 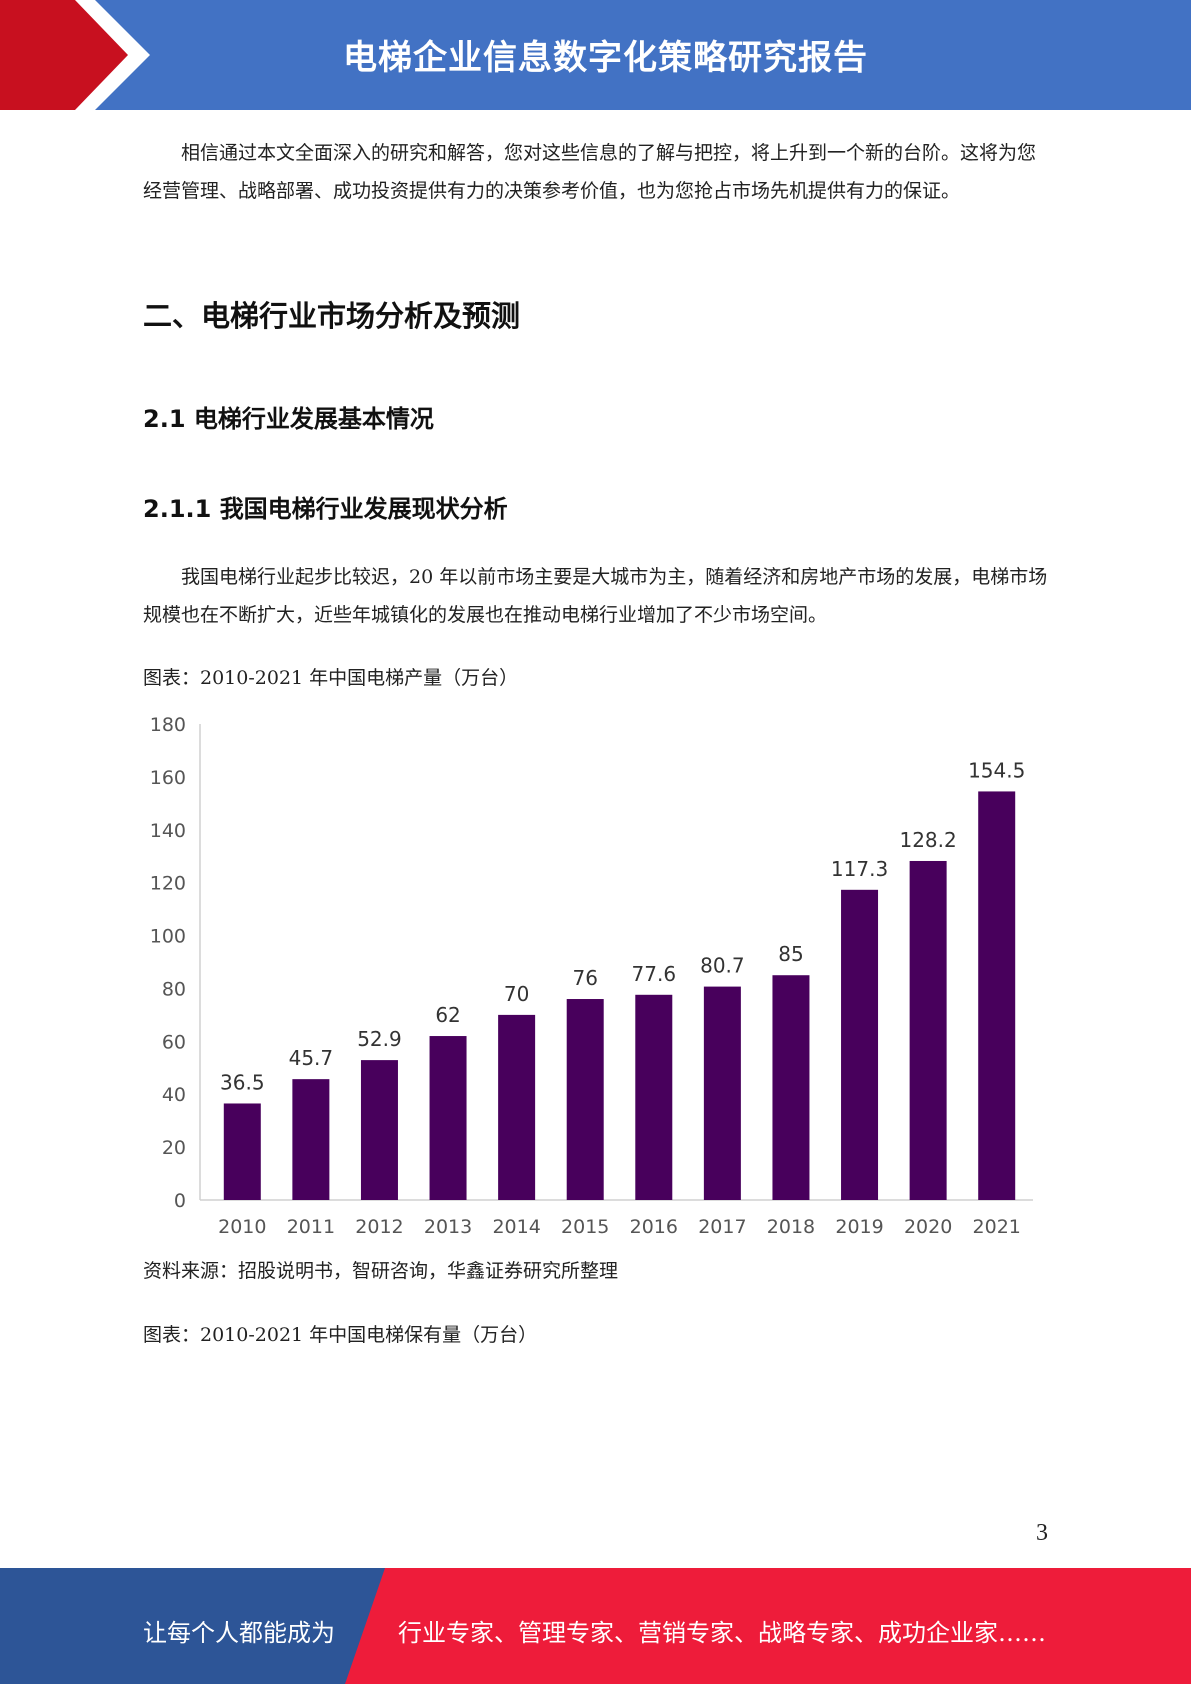 I want to click on x-tick-label: 2015, so click(x=585, y=1227).